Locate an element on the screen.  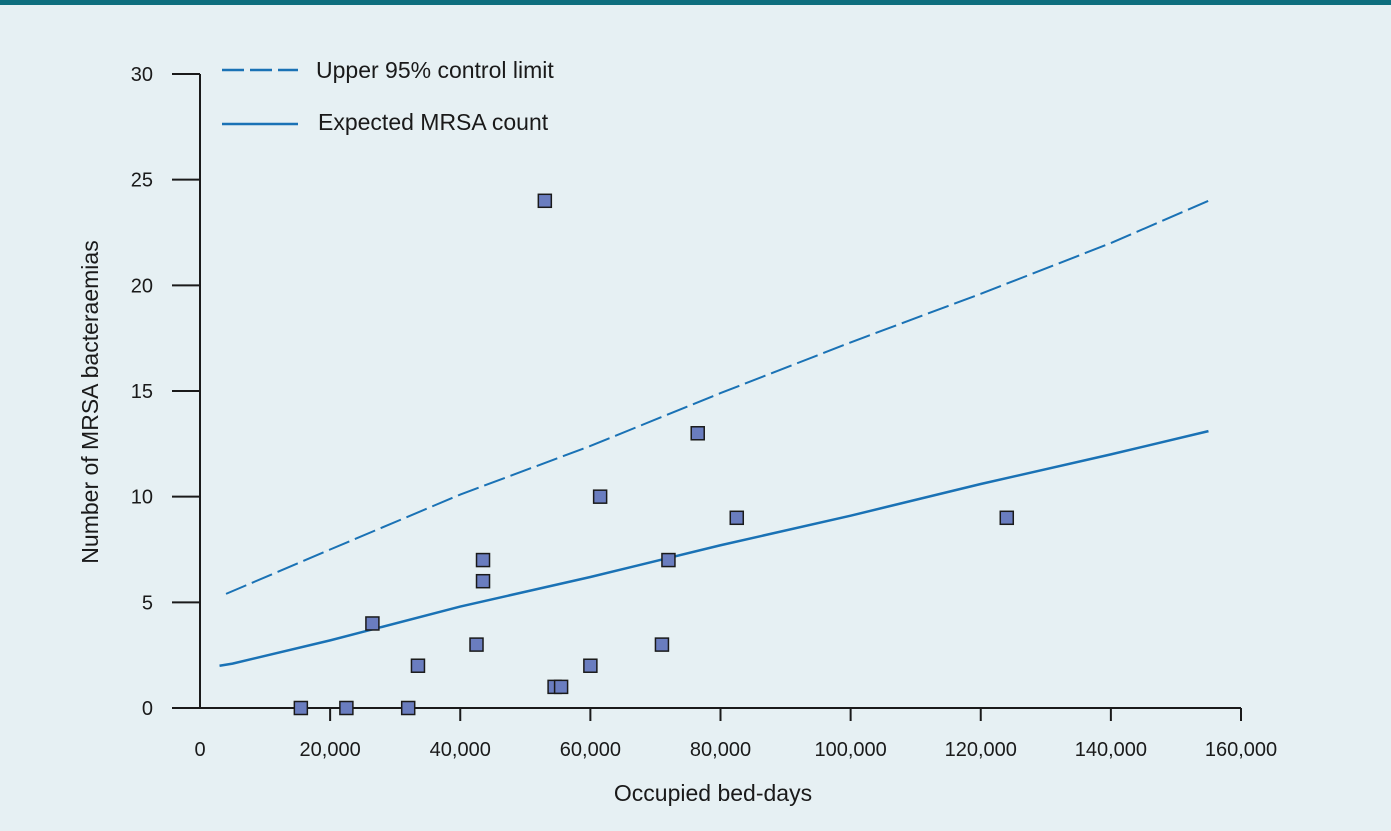
x-tick-label: 160,000 is located at coordinates (1241, 750).